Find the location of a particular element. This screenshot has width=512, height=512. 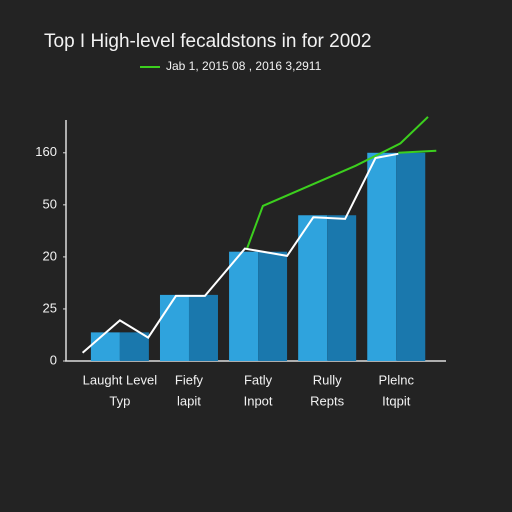

x-tick-label: Inpot is located at coordinates (258, 400).